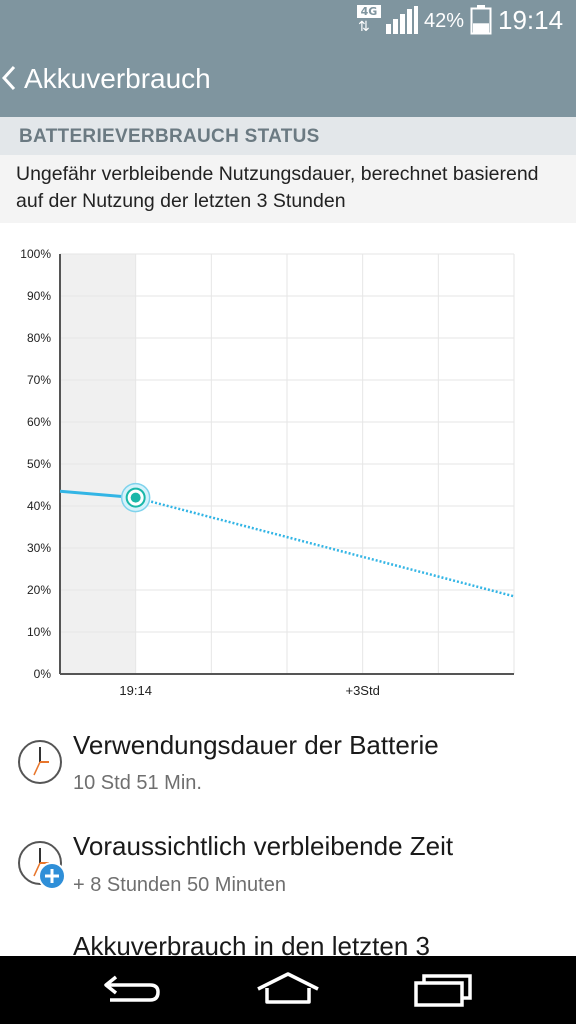 The width and height of the screenshot is (576, 1028). What do you see at coordinates (362, 690) in the screenshot?
I see `x-tick-label: +3Std` at bounding box center [362, 690].